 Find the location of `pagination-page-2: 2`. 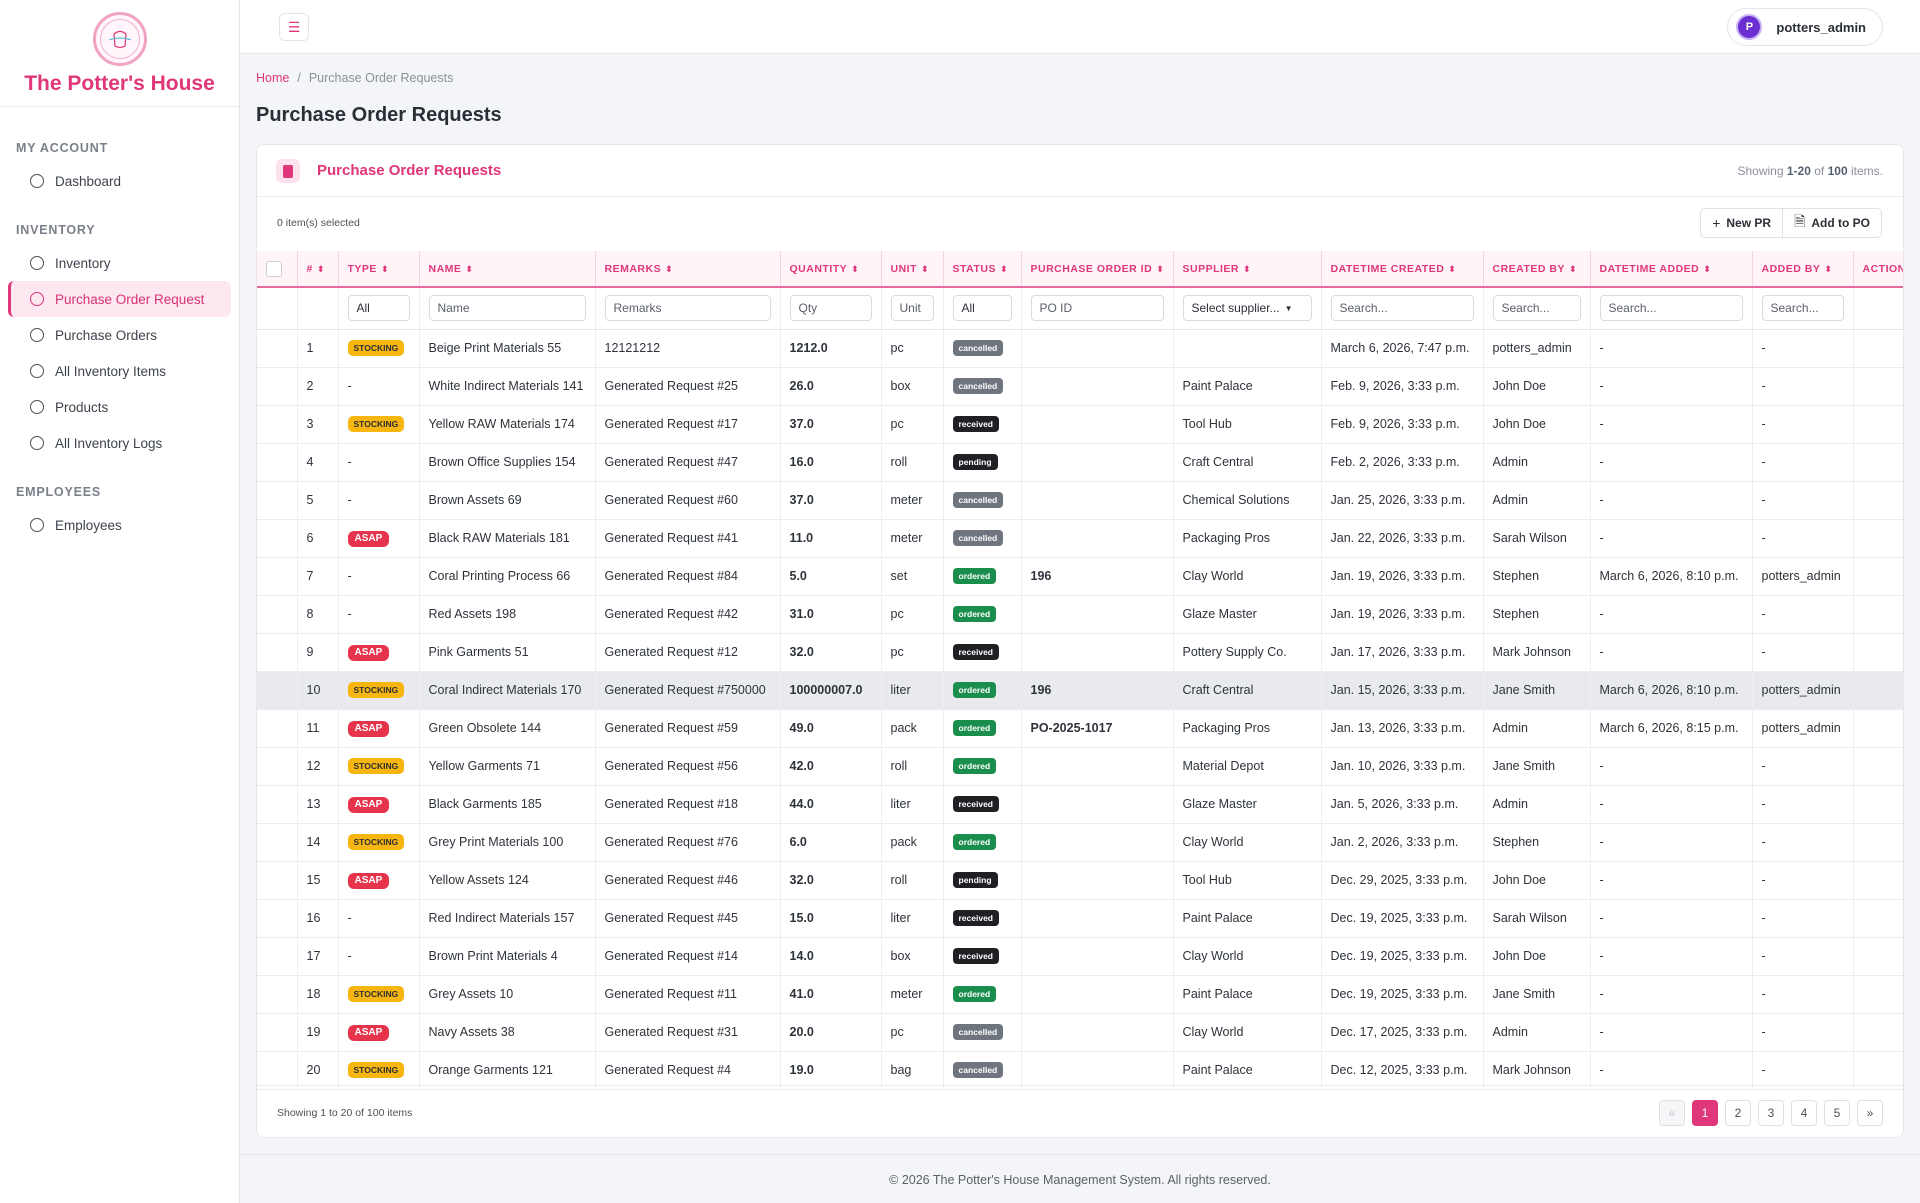

pagination-page-2: 2 is located at coordinates (1738, 1113).